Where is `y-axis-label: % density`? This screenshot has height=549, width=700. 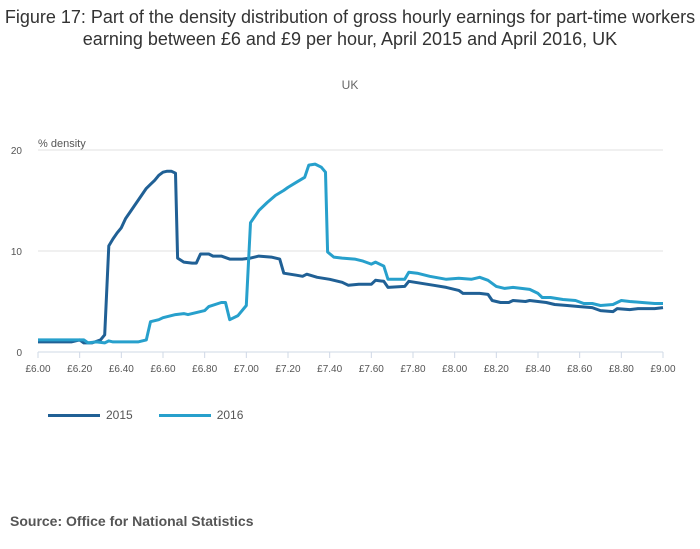
y-axis-label: % density is located at coordinates (62, 144).